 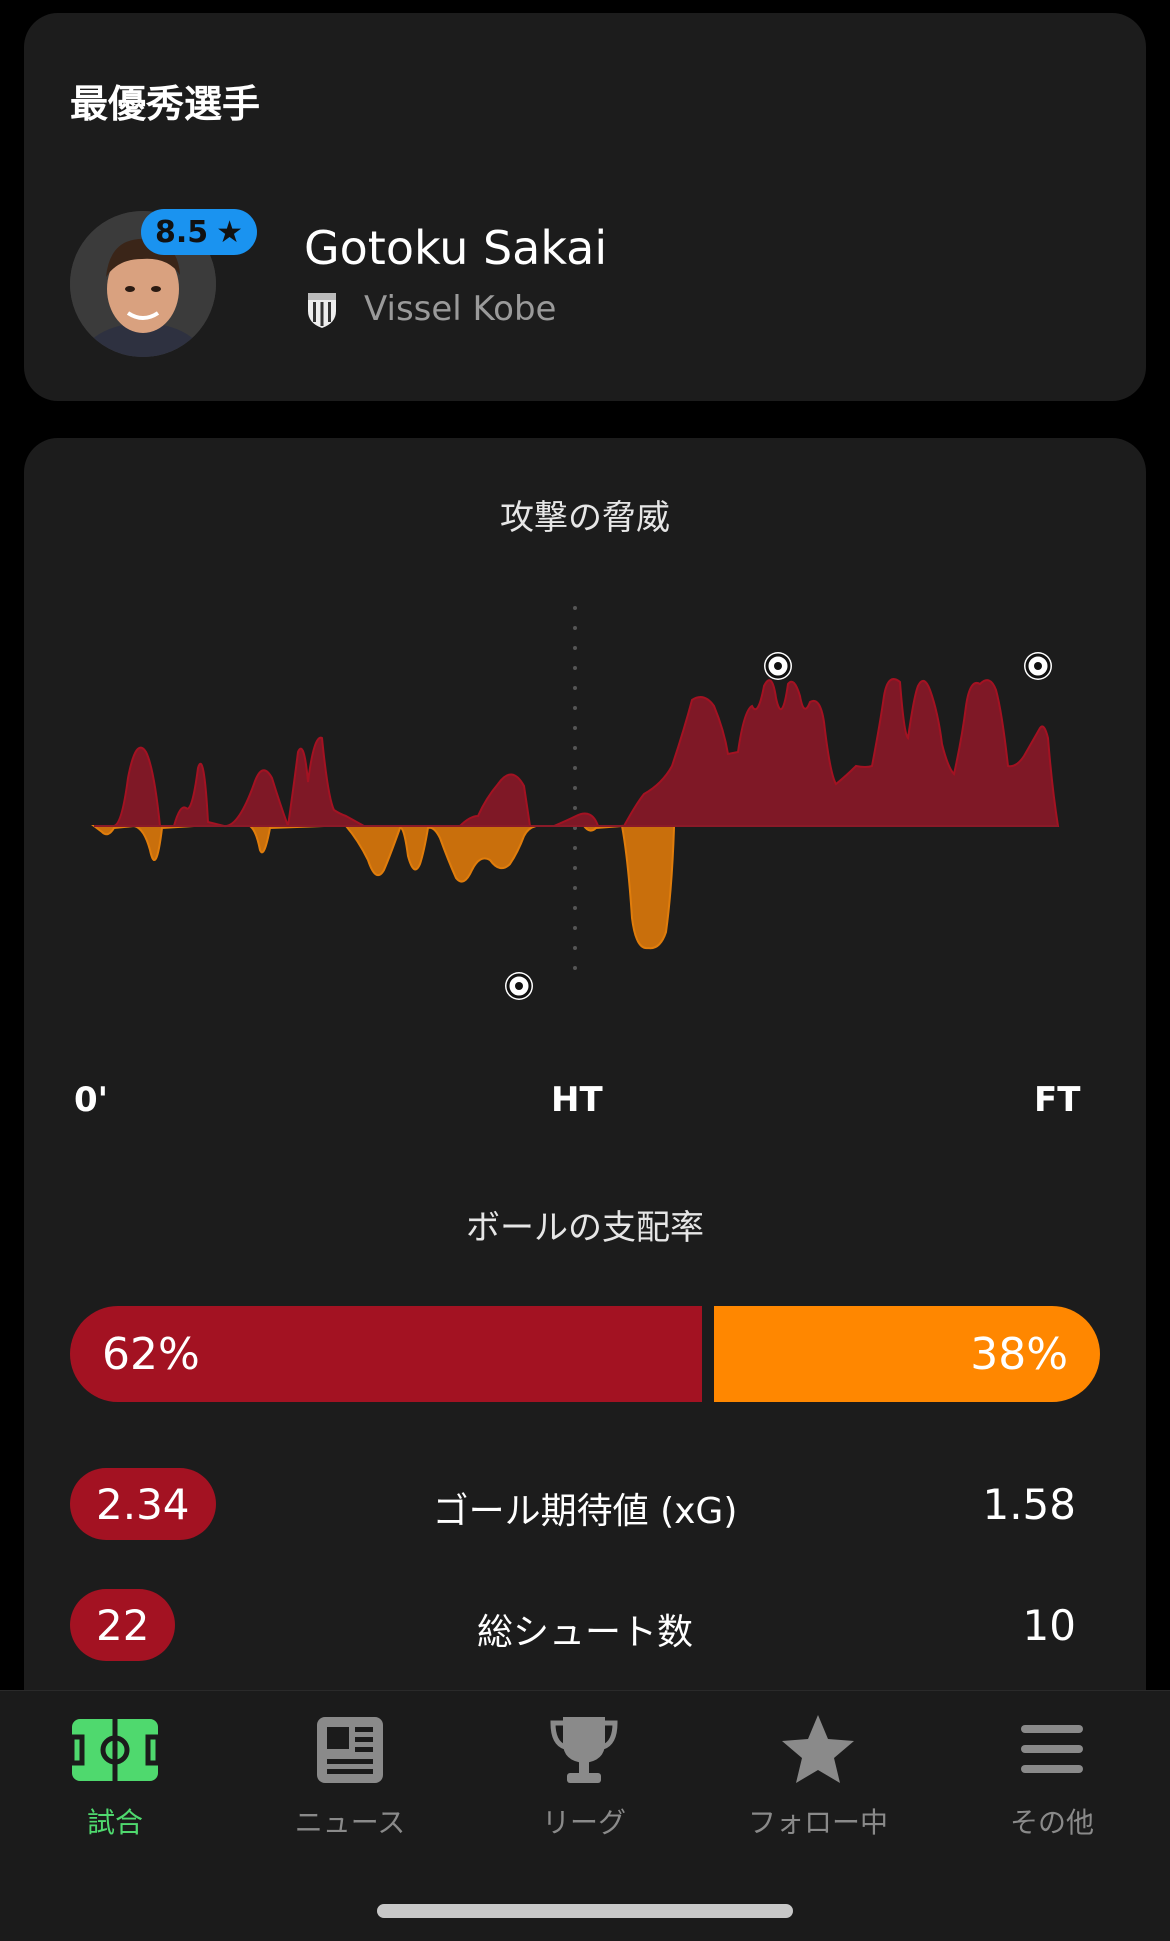 I want to click on attack-threat-title: 攻撃の脅威, so click(x=585, y=518).